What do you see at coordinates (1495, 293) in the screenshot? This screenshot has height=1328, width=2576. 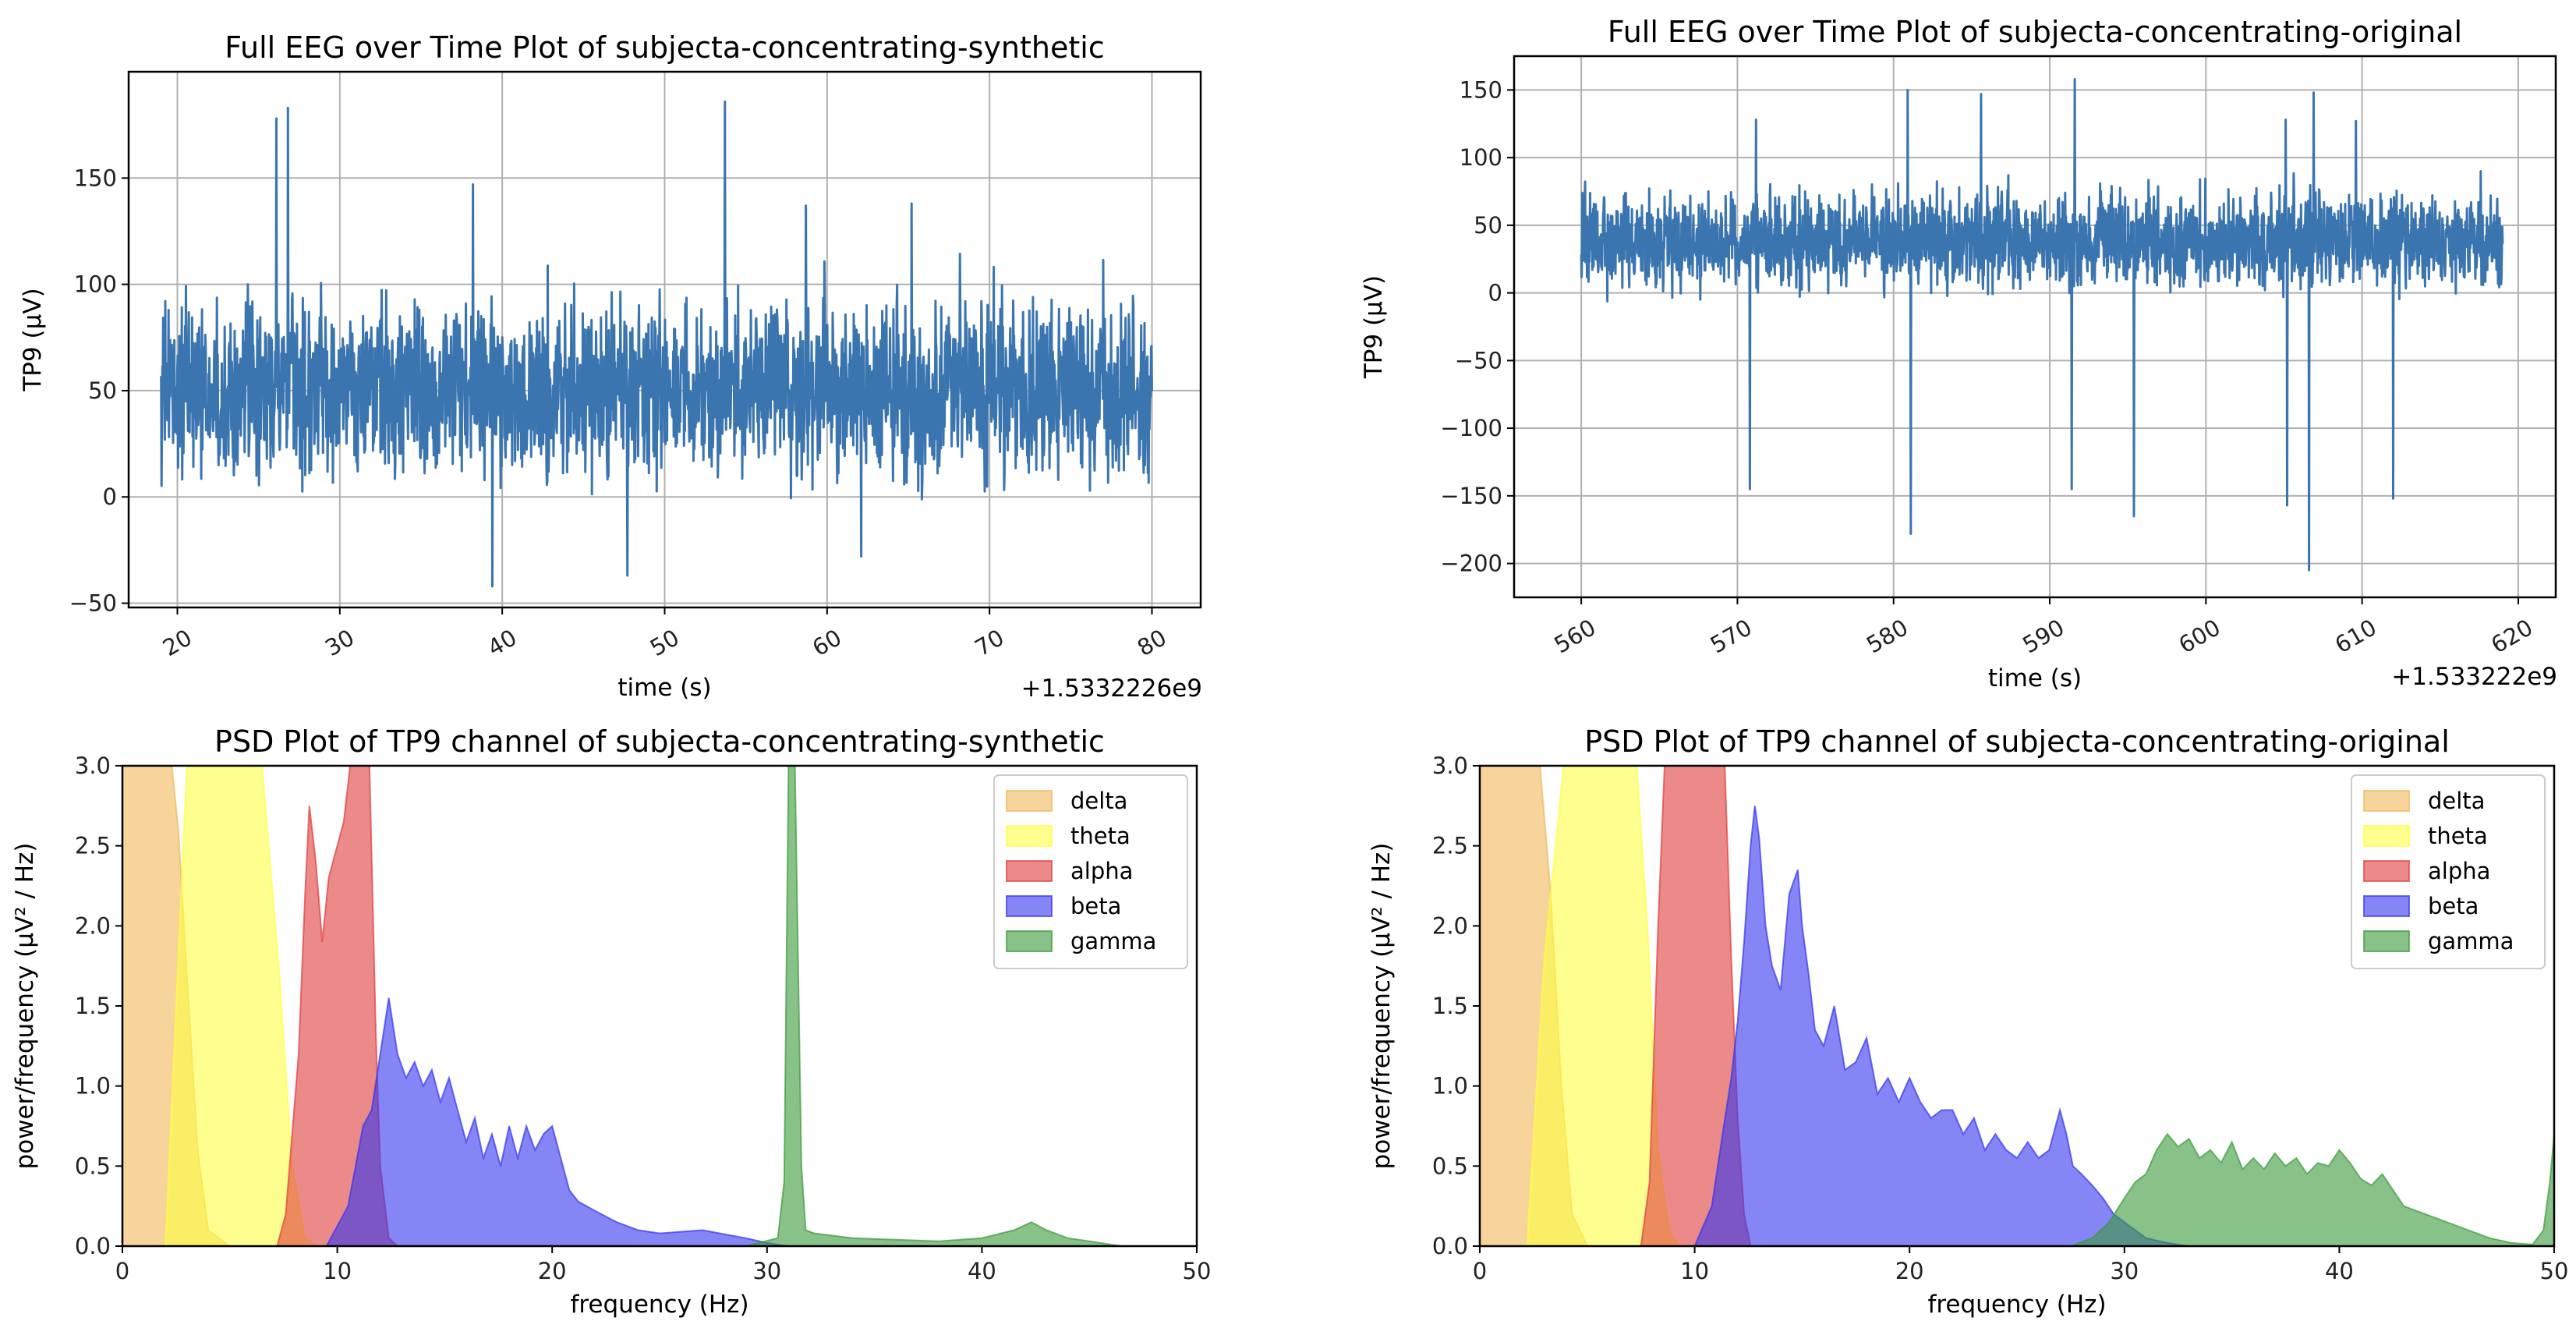 I see `y-tick-label: 0` at bounding box center [1495, 293].